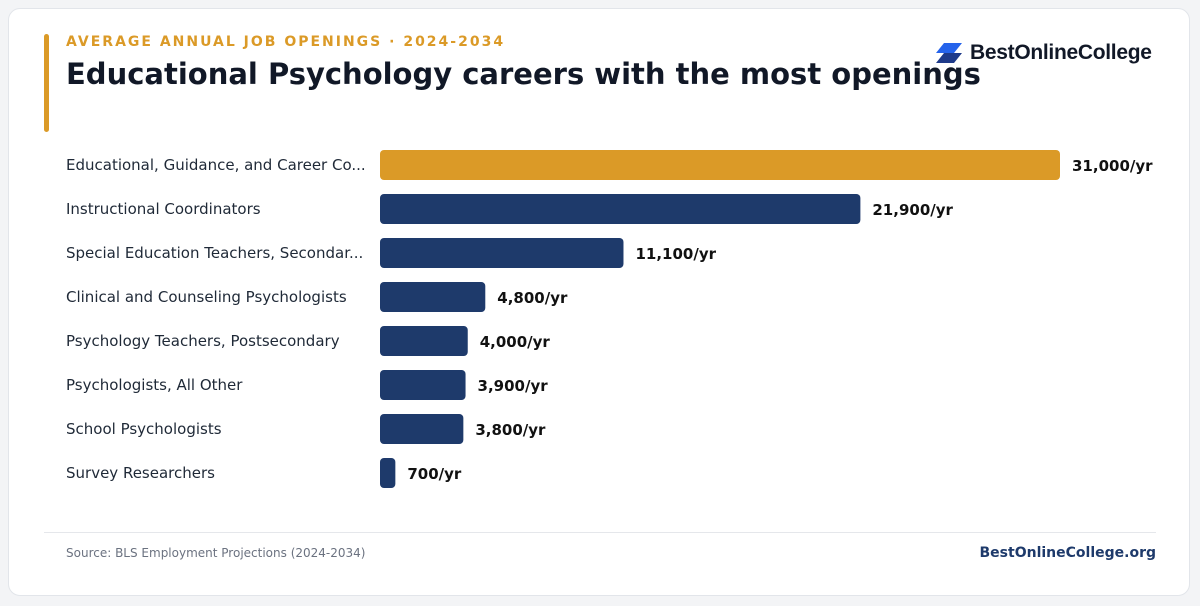 The image size is (1200, 606). I want to click on brand-logo: BestOnlineCollege, so click(1044, 53).